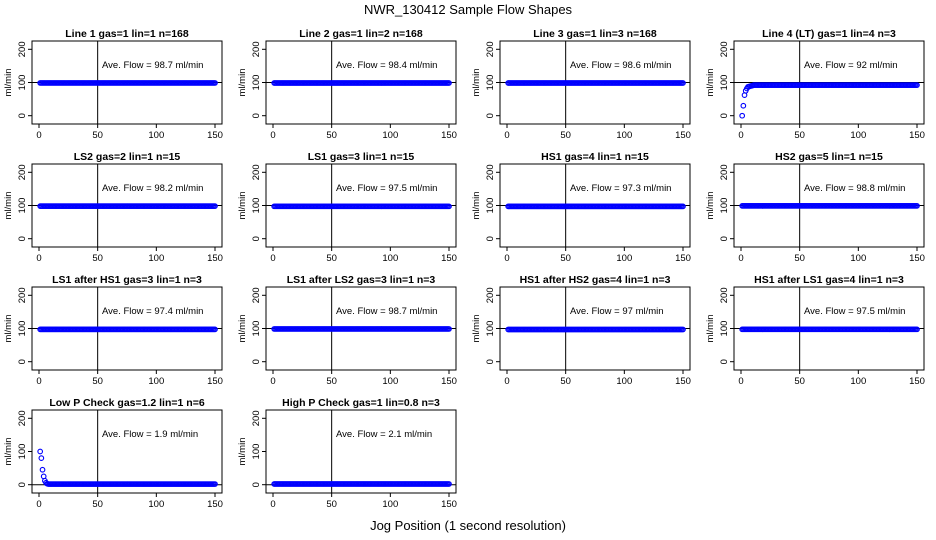 The width and height of the screenshot is (936, 540). Describe the element at coordinates (361, 403) in the screenshot. I see `panel-title: High P Check gas=1 lin=0.8 n=3` at that location.